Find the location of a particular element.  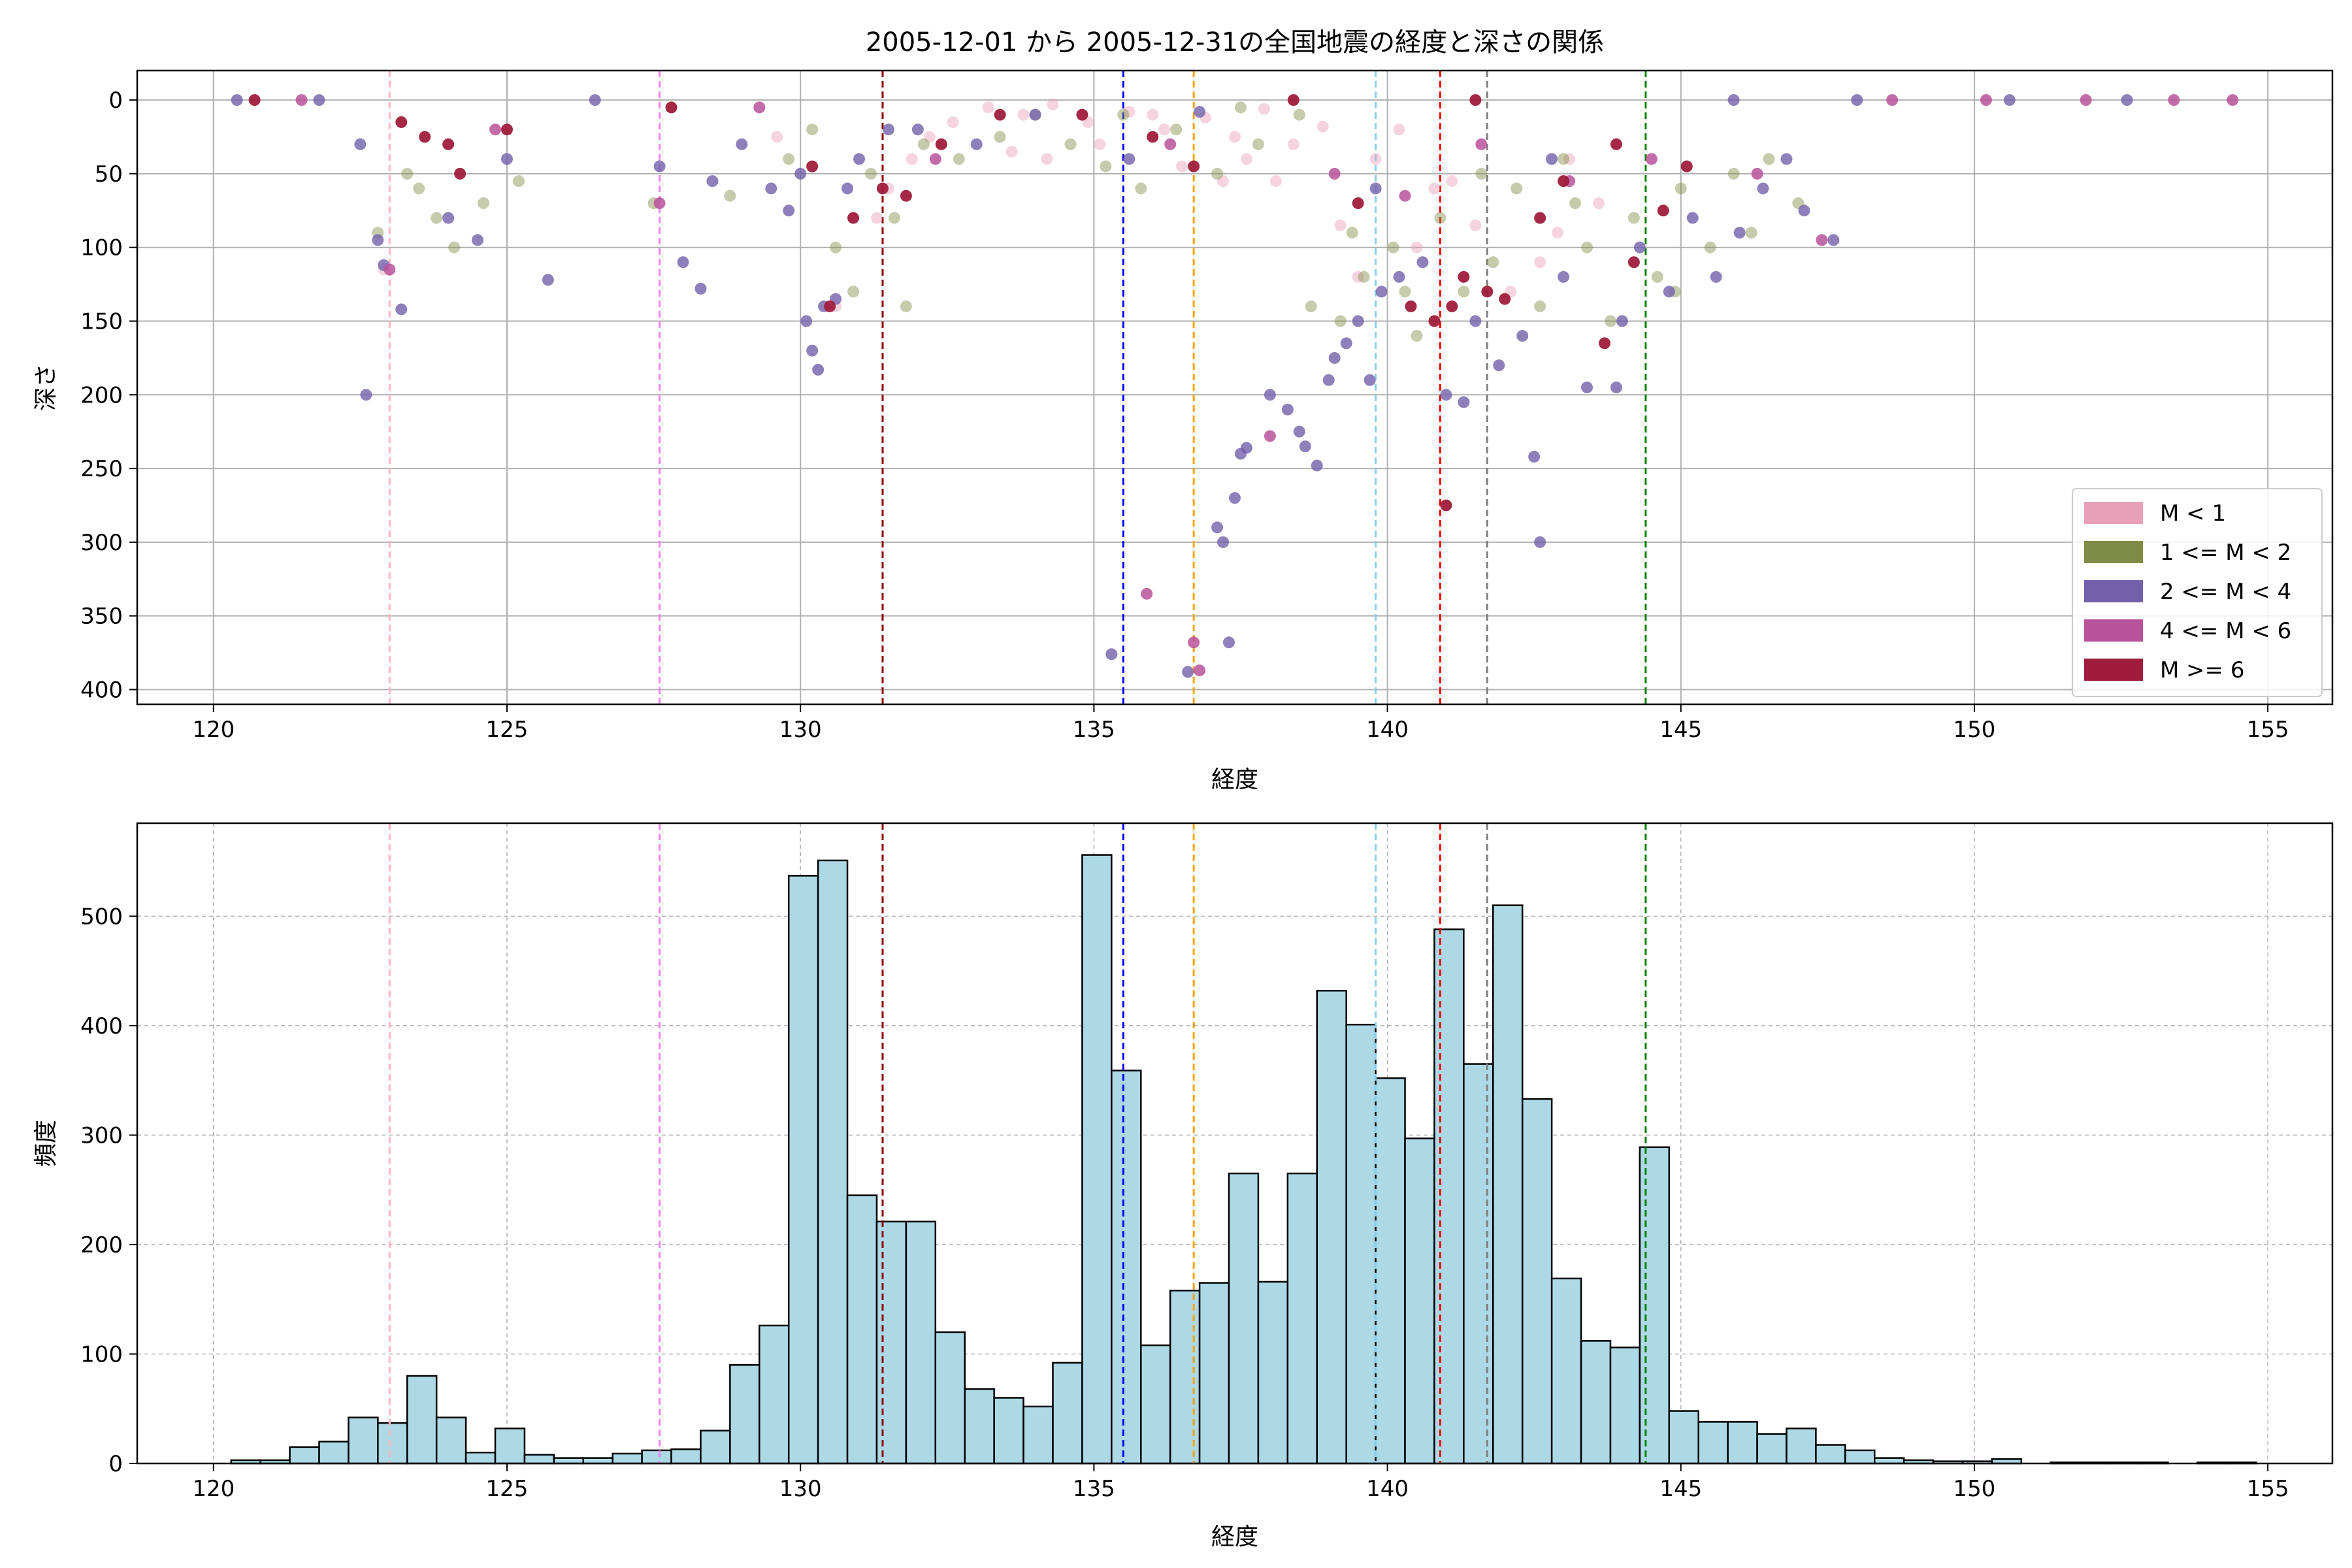

scatter-x-tick-label-140: 140 is located at coordinates (1387, 730).